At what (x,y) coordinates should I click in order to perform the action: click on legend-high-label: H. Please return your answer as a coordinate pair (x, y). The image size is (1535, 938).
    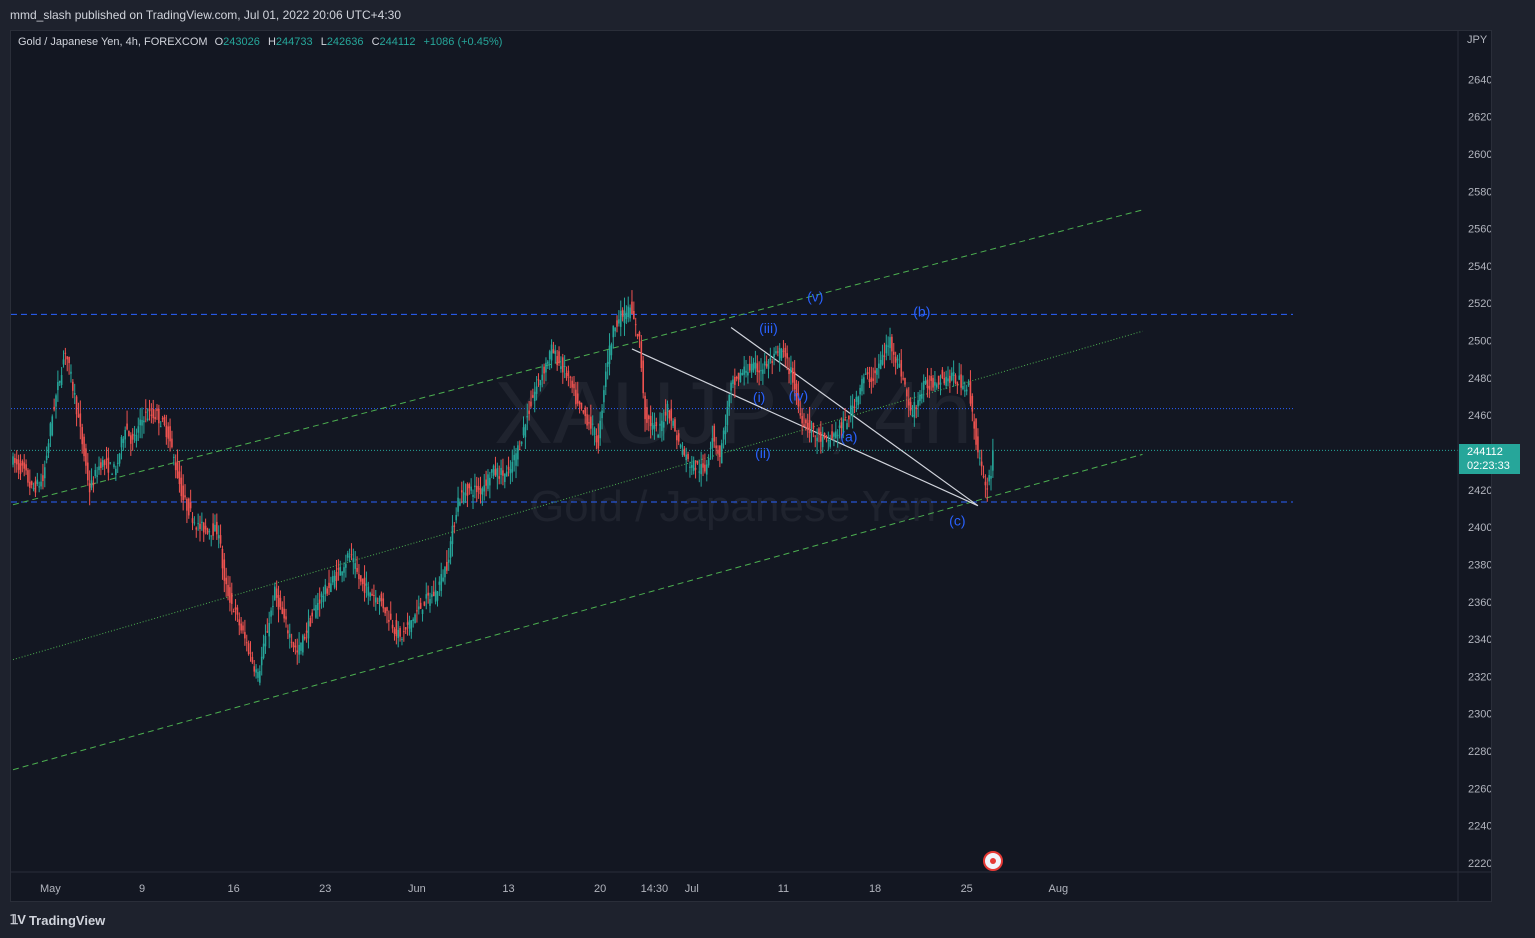
    Looking at the image, I should click on (271, 42).